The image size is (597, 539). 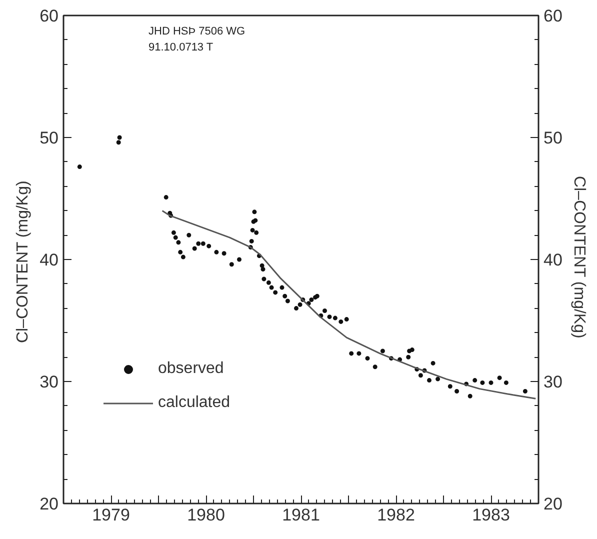 I want to click on legend-label: observed, so click(x=191, y=369).